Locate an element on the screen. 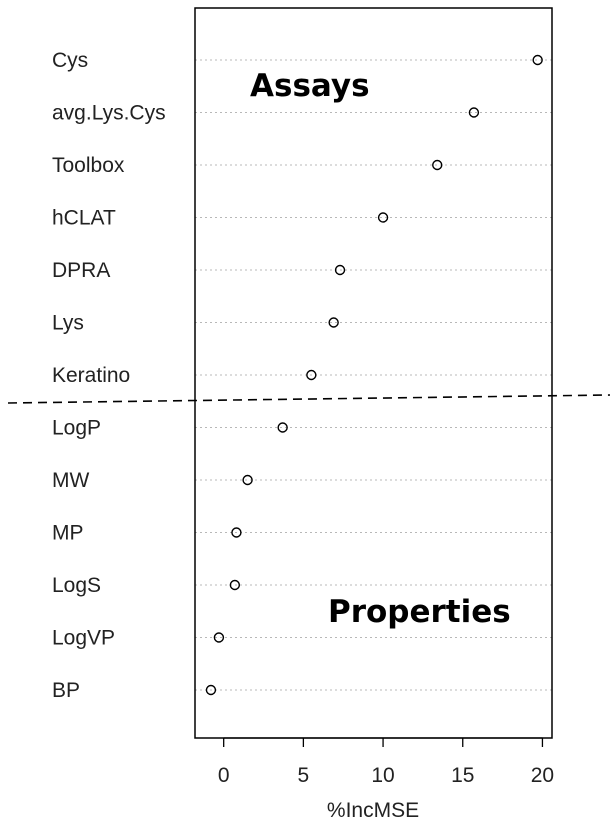 Image resolution: width=613 pixels, height=828 pixels. category-label: hCLAT is located at coordinates (84, 218).